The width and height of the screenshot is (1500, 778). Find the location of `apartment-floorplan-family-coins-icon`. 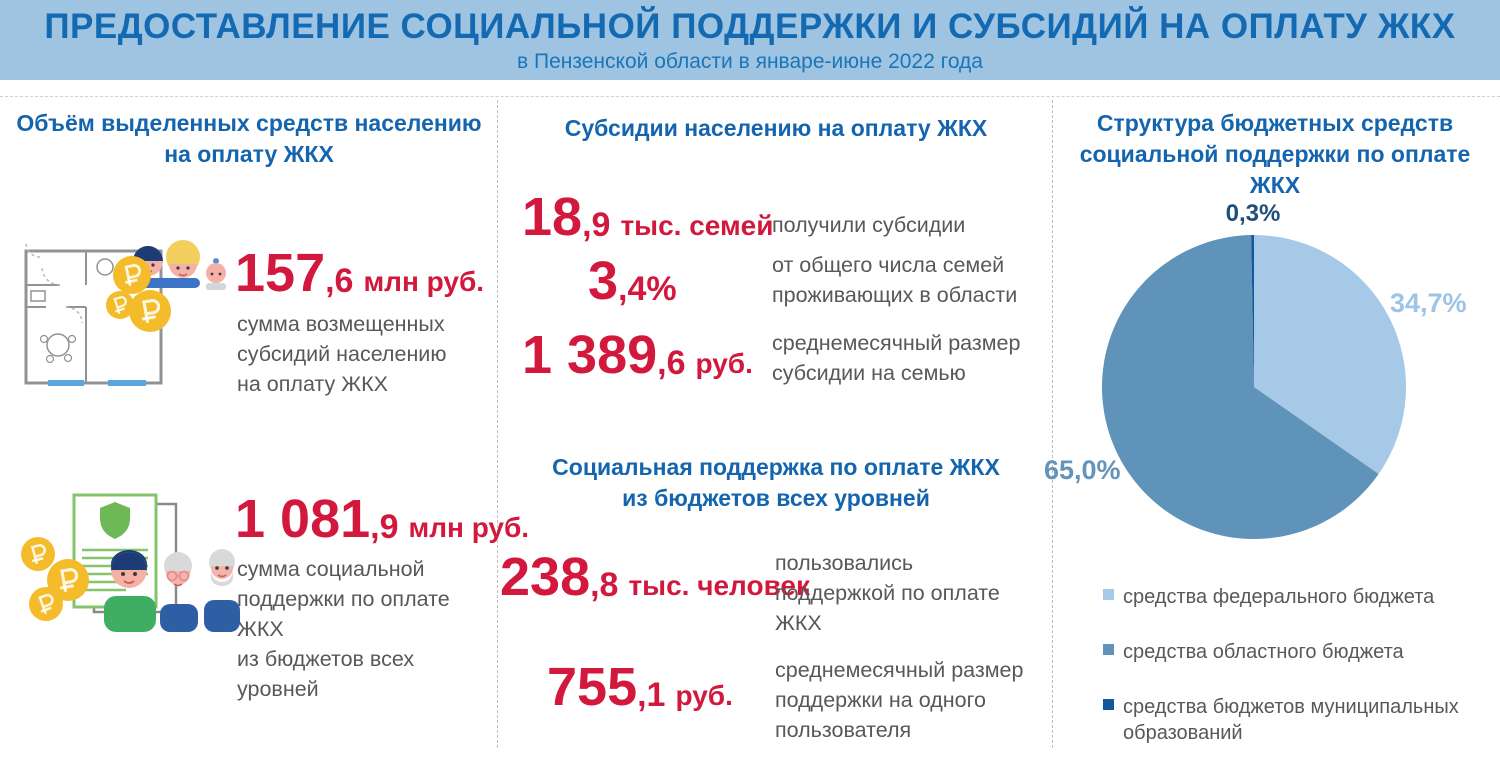

apartment-floorplan-family-coins-icon is located at coordinates (125, 313).